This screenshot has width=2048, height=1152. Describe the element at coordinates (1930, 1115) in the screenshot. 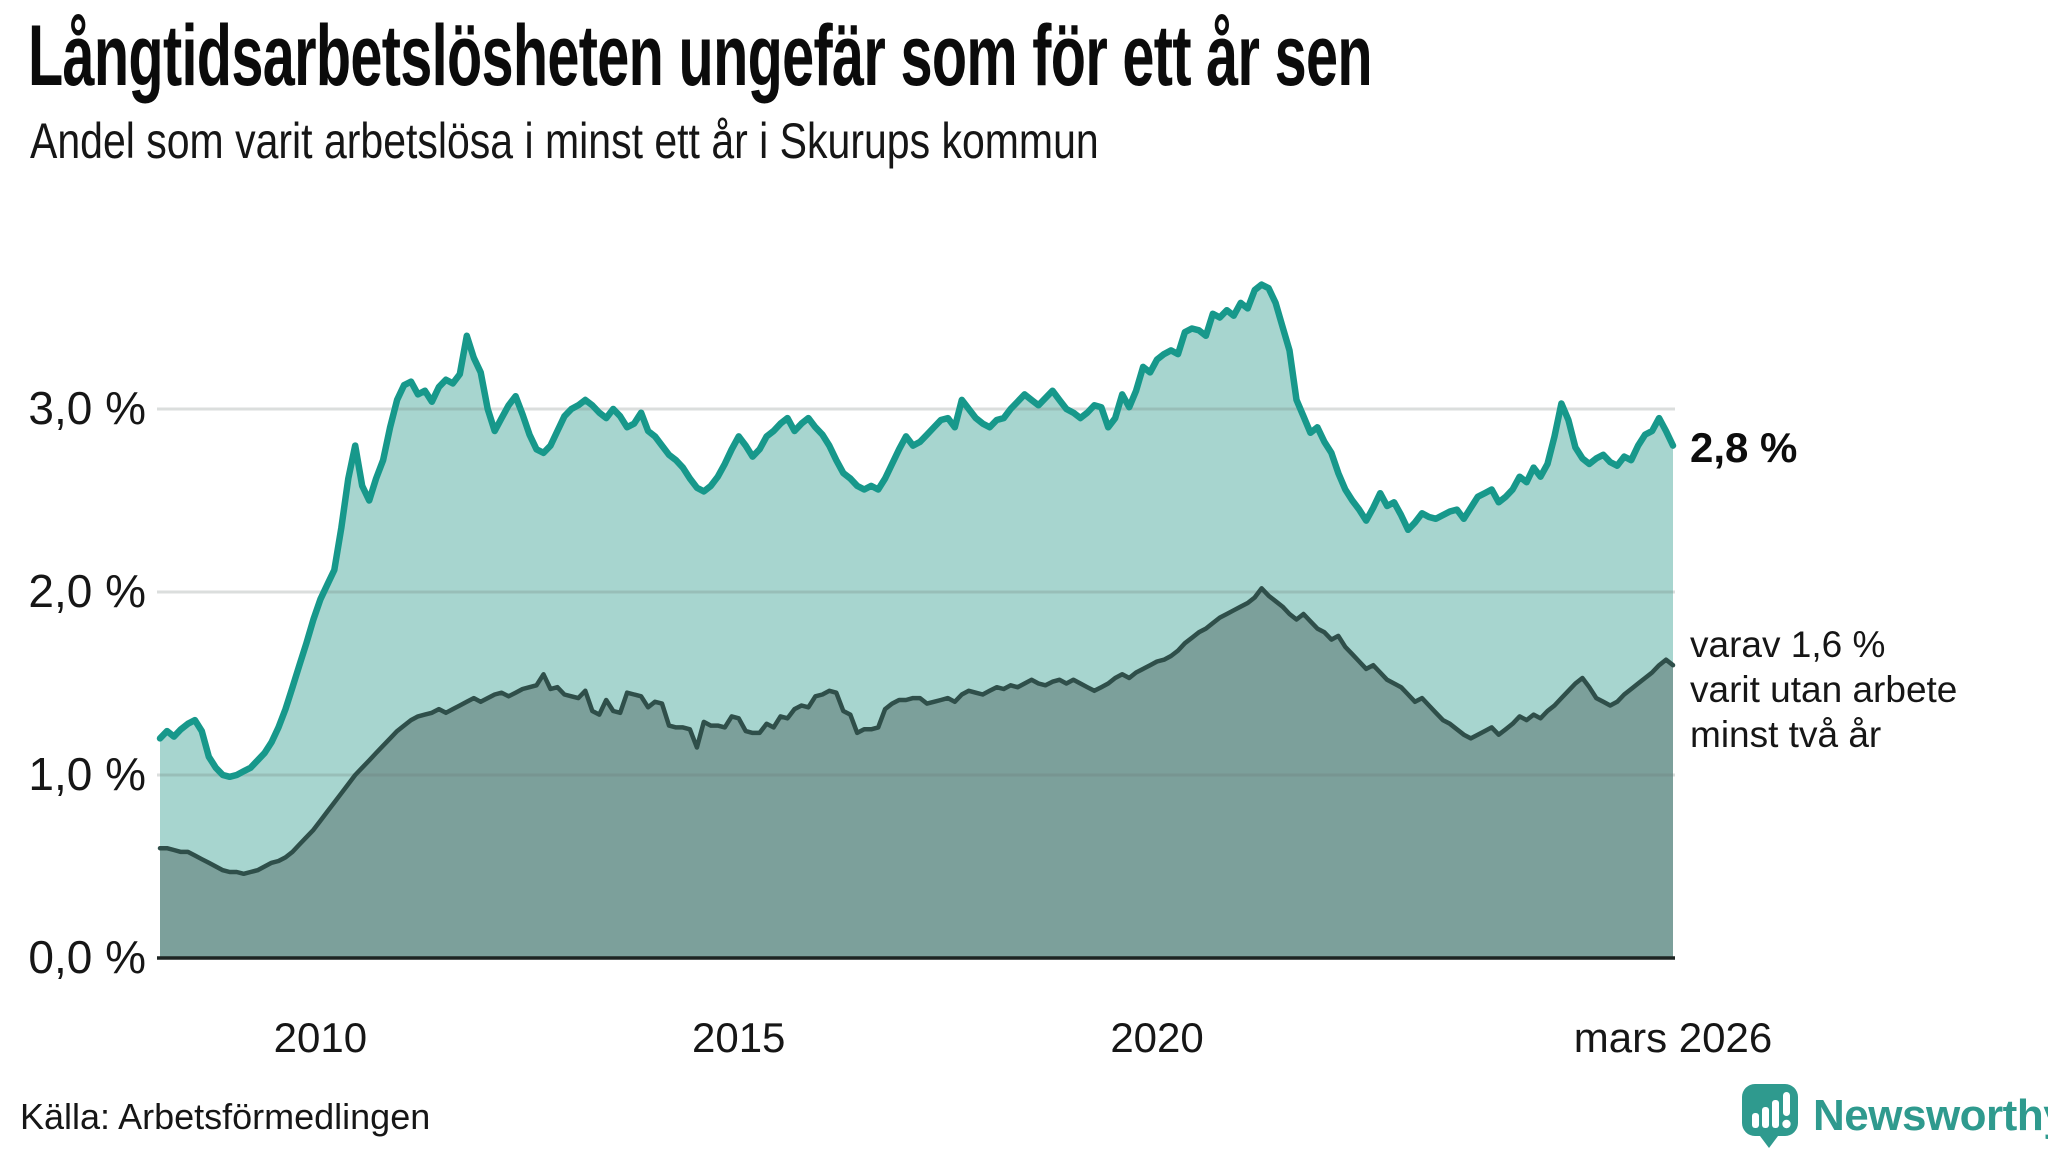

I see `newsworthy-wordmark: Newsworthy` at that location.